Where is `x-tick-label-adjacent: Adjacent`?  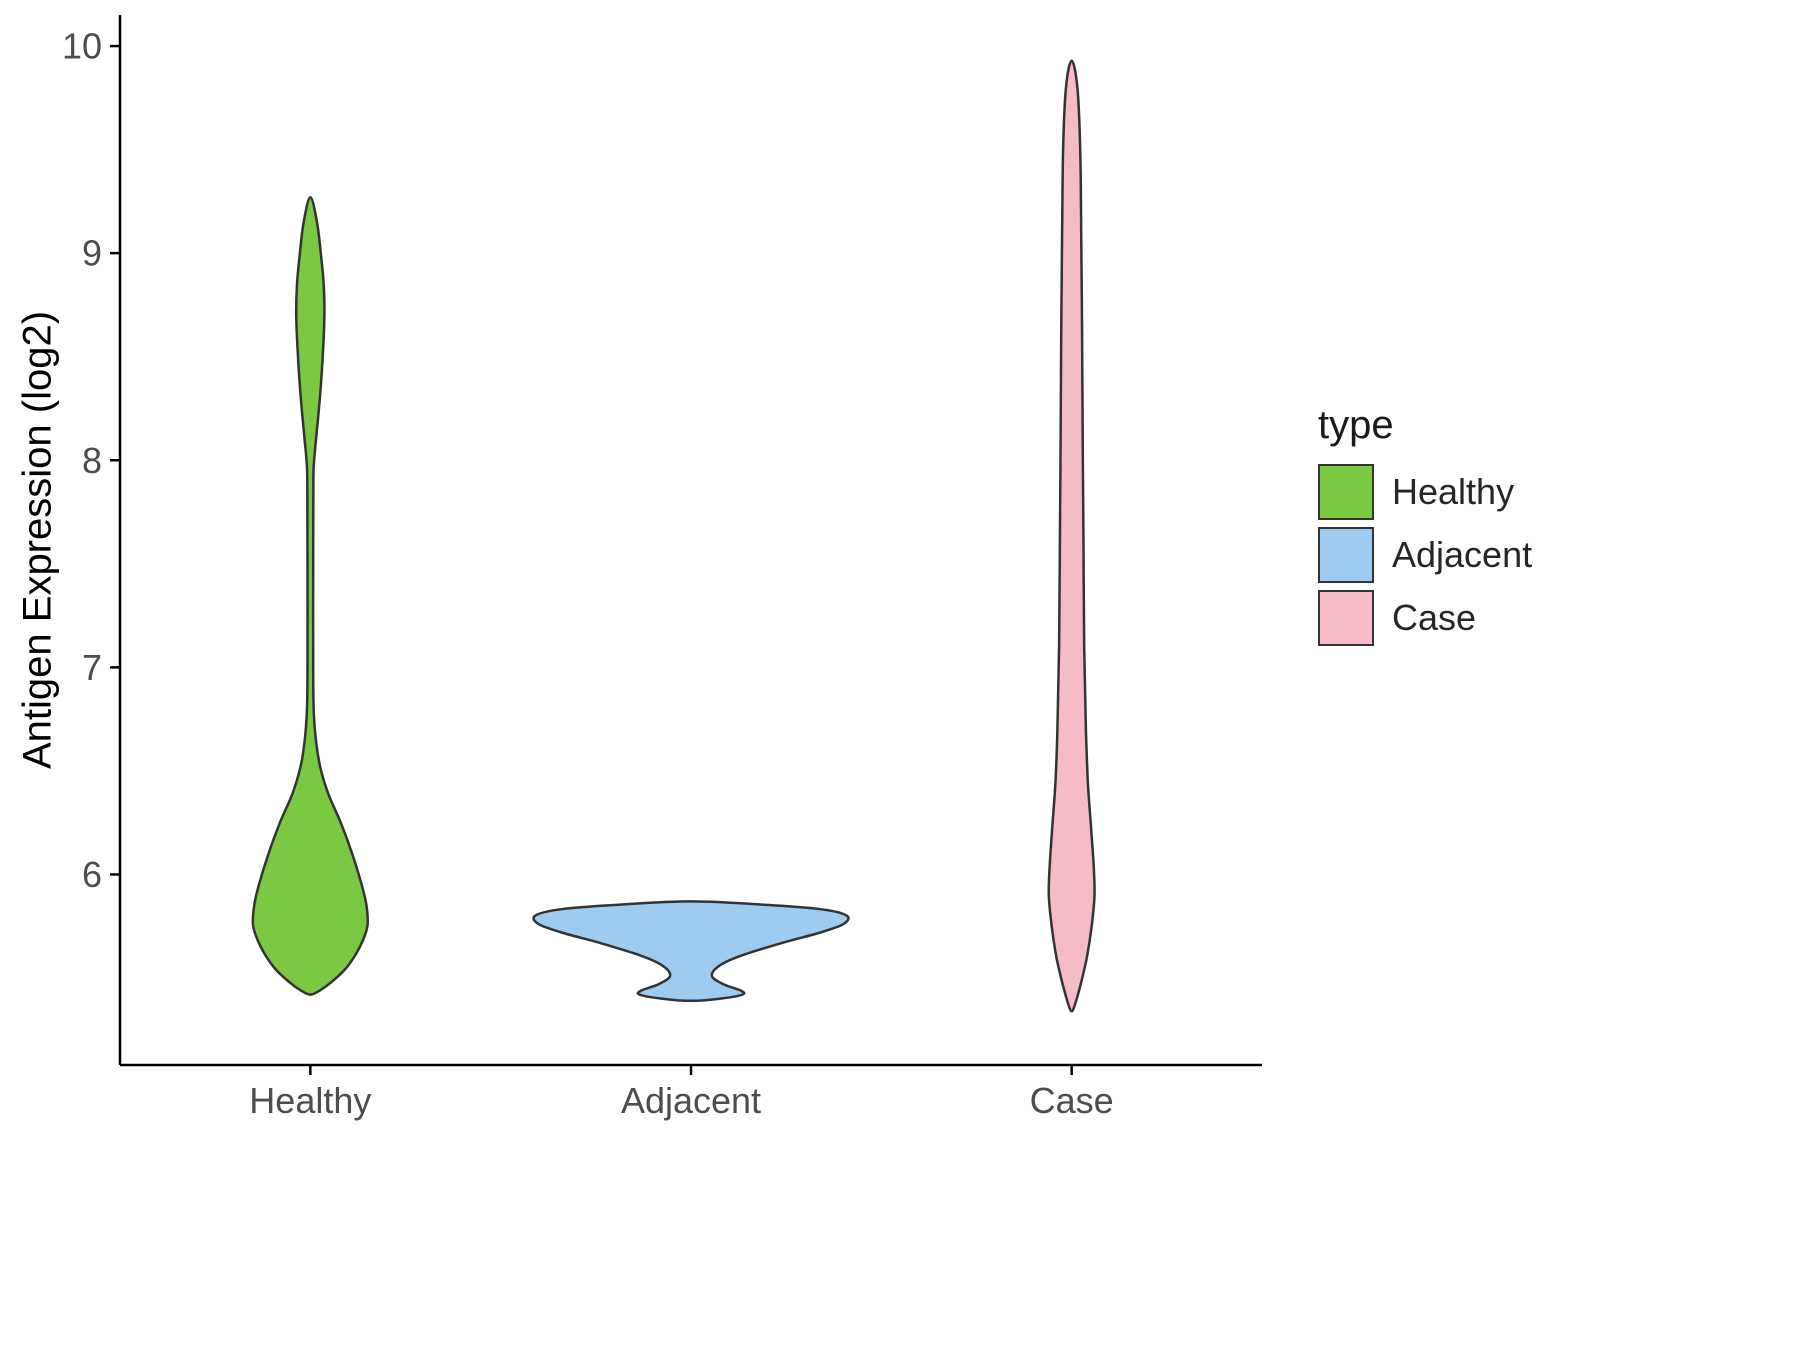
x-tick-label-adjacent: Adjacent is located at coordinates (691, 1100).